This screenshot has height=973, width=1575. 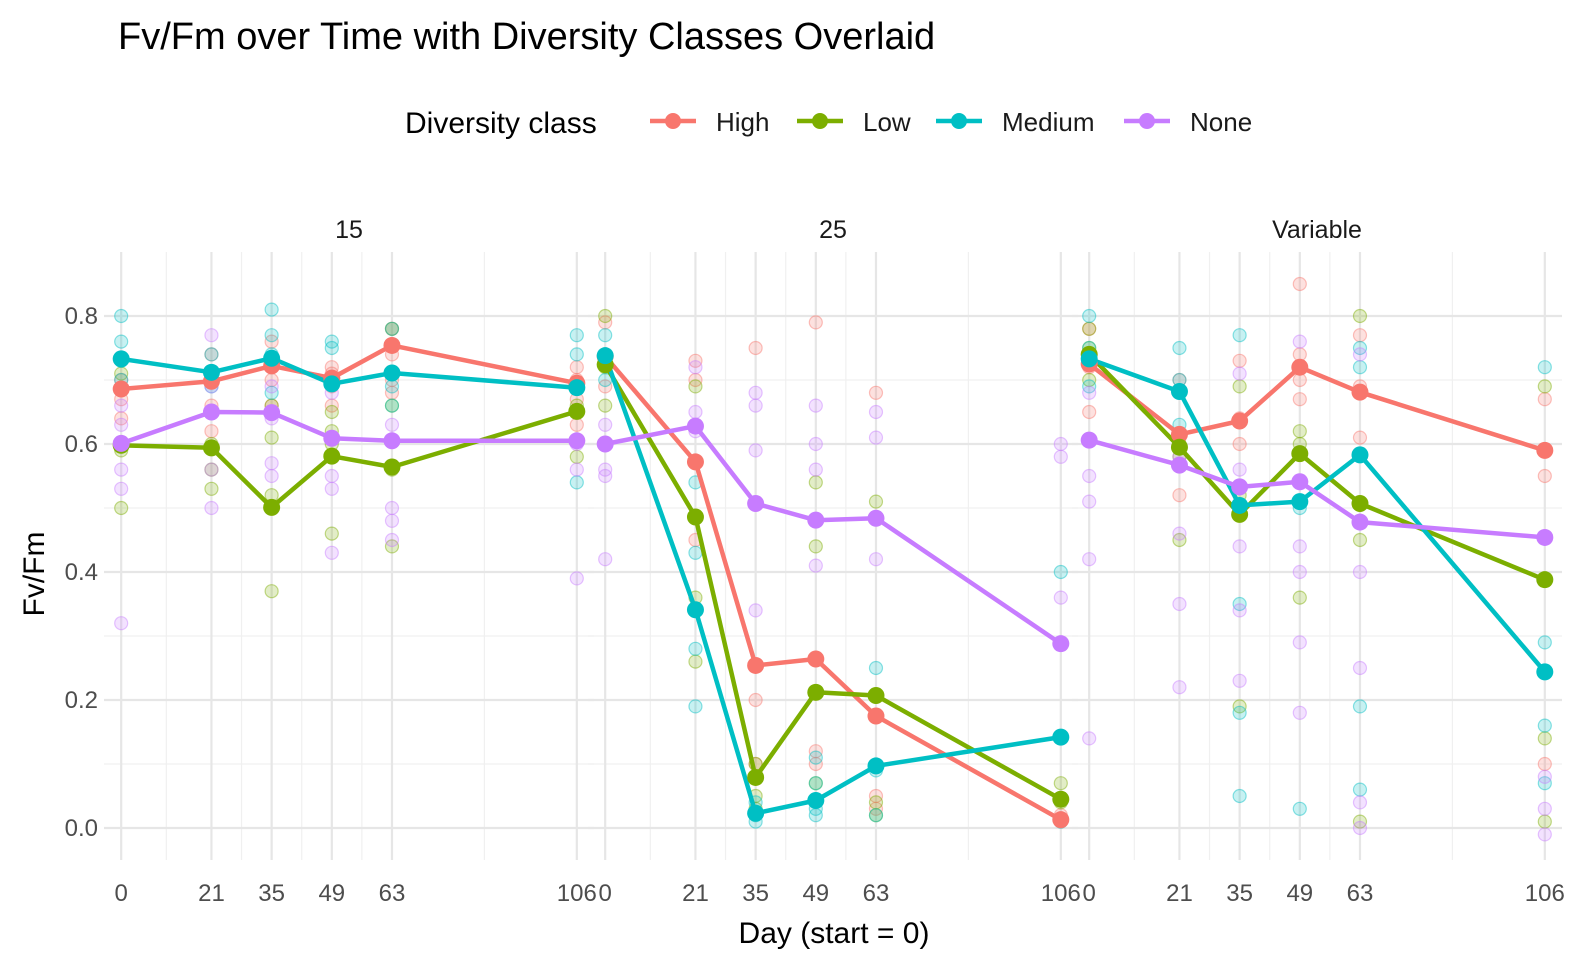 I want to click on y-tick-label: 0.2, so click(x=81, y=700).